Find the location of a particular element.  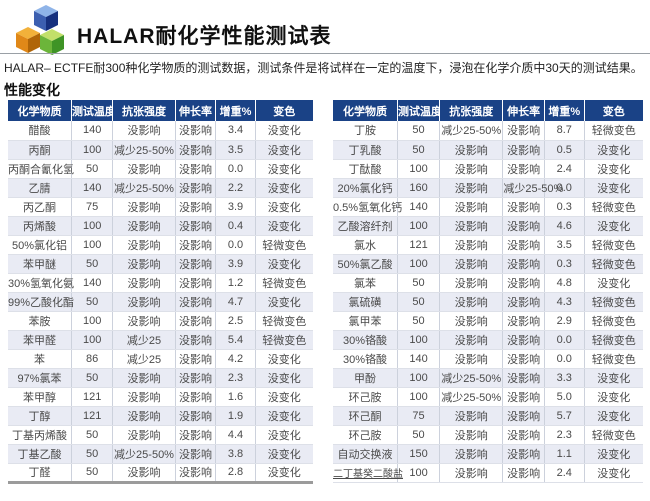

table-row: 二丁基癸二酸盐 100 没影响 没影响 2.4 没变化 is located at coordinates (488, 473).